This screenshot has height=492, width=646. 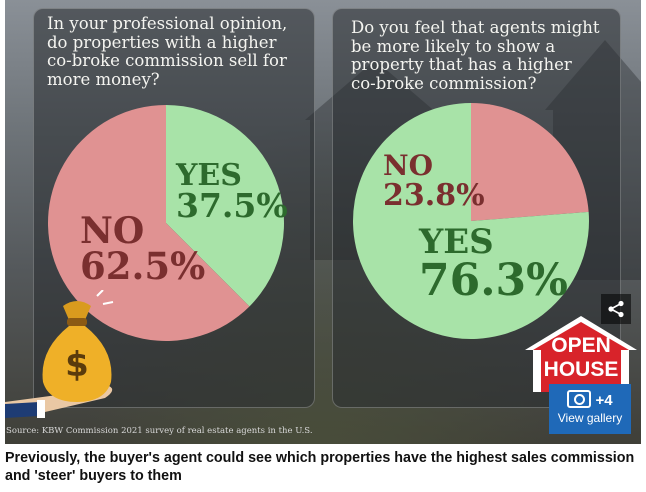 What do you see at coordinates (581, 369) in the screenshot?
I see `sign-line2: HOUSE` at bounding box center [581, 369].